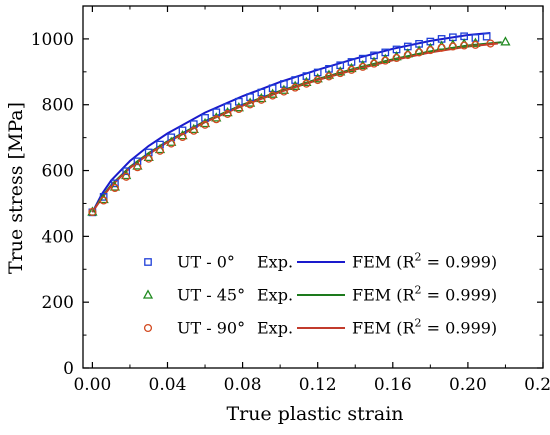 The height and width of the screenshot is (435, 550). I want to click on y-tick-label: 0, so click(68, 369).